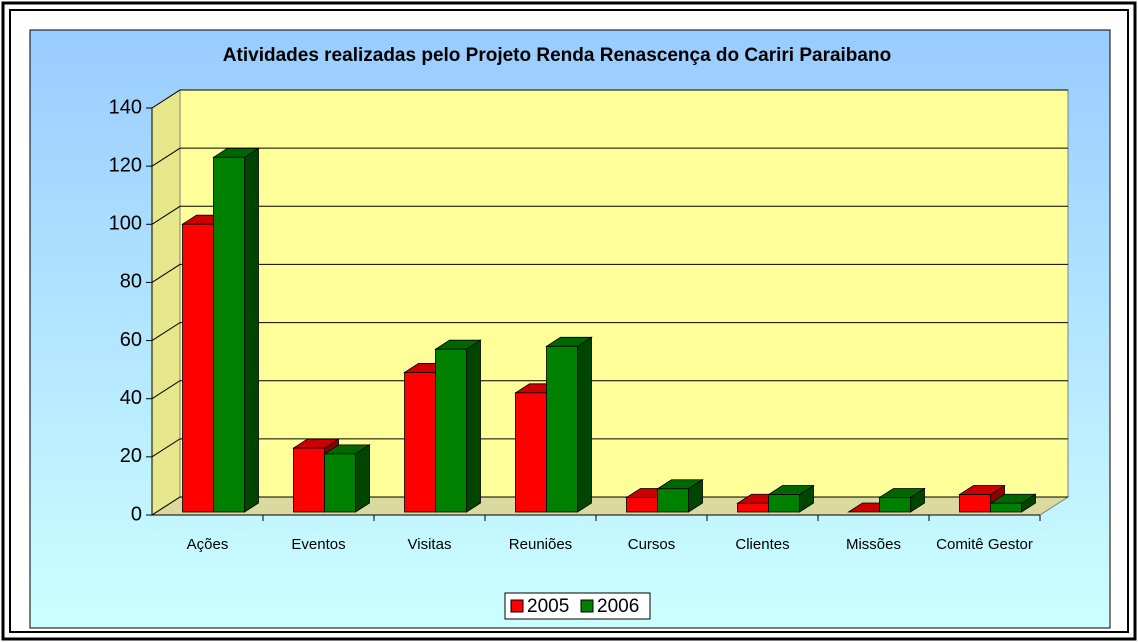 The width and height of the screenshot is (1138, 642). What do you see at coordinates (125, 107) in the screenshot?
I see `y-tick-label: 140` at bounding box center [125, 107].